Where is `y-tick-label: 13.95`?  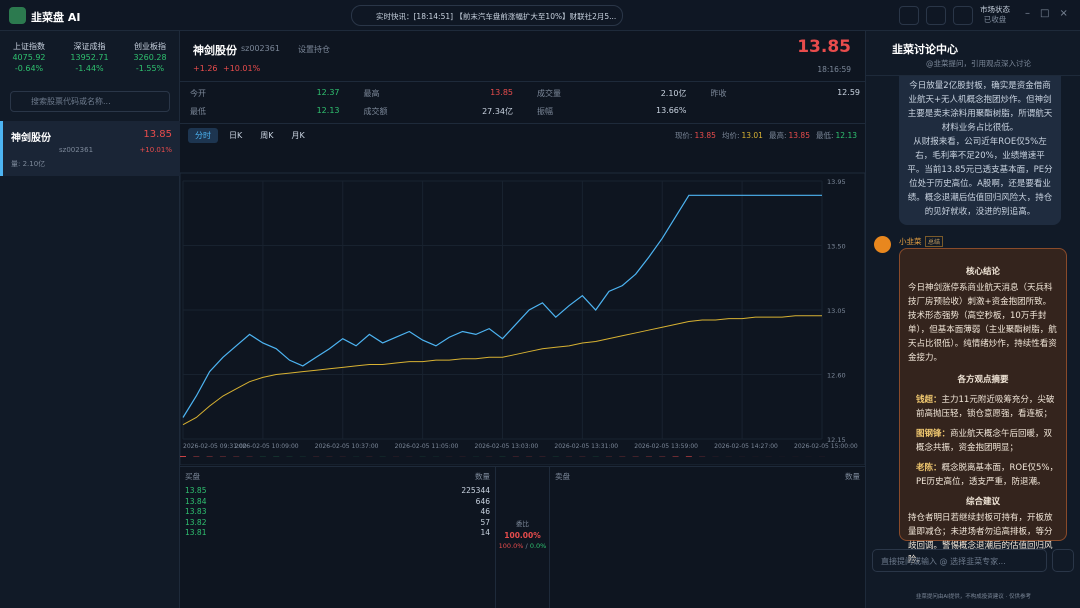 y-tick-label: 13.95 is located at coordinates (836, 182).